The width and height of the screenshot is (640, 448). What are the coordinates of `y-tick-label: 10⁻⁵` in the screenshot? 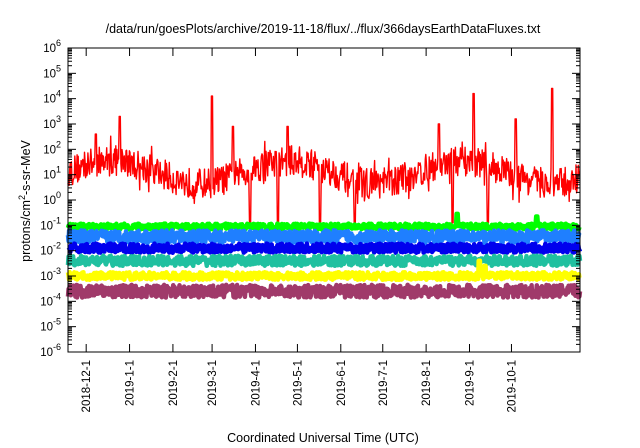 It's located at (50, 325).